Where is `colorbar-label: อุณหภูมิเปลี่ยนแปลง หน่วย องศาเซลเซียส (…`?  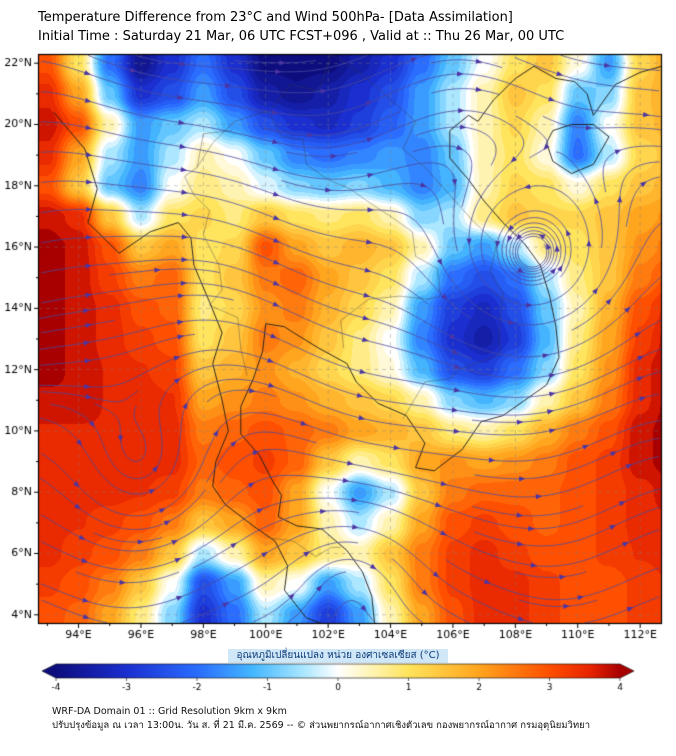
colorbar-label: อุณหภูมิเปลี่ยนแปลง หน่วย องศาเซลเซียส (… is located at coordinates (338, 656).